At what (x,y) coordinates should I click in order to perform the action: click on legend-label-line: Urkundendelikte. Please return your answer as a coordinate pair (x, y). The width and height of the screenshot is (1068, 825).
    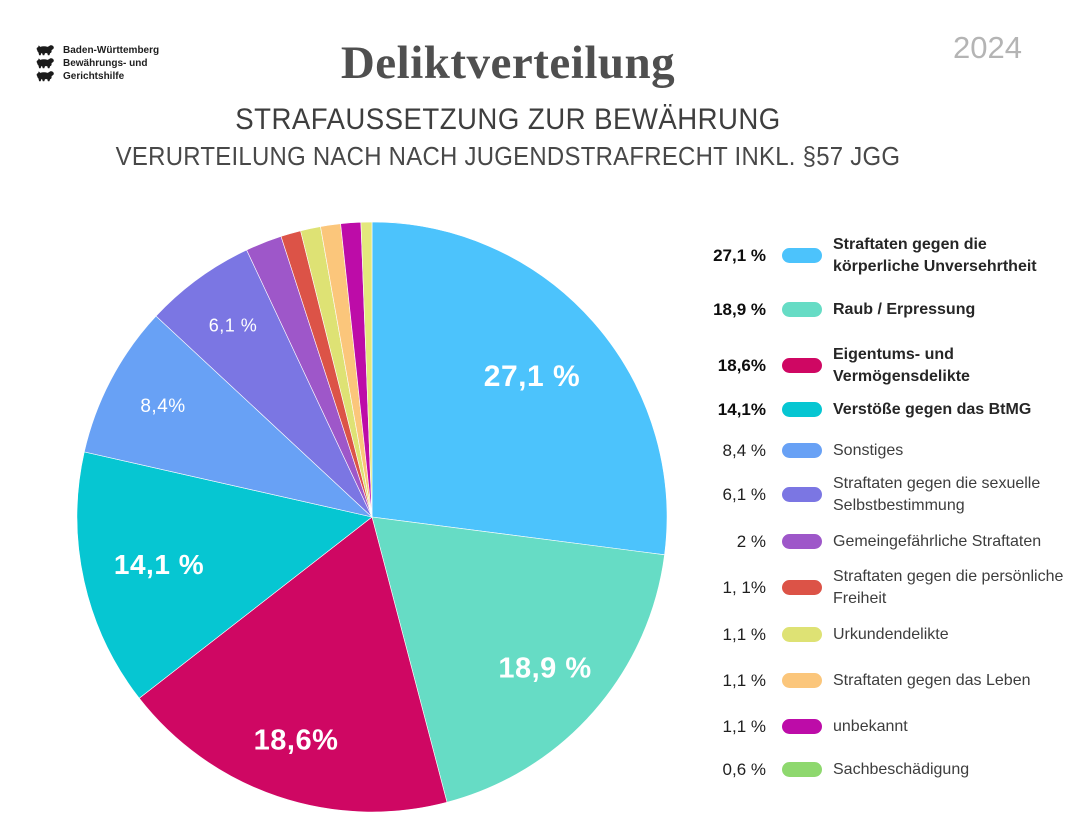
    Looking at the image, I should click on (891, 634).